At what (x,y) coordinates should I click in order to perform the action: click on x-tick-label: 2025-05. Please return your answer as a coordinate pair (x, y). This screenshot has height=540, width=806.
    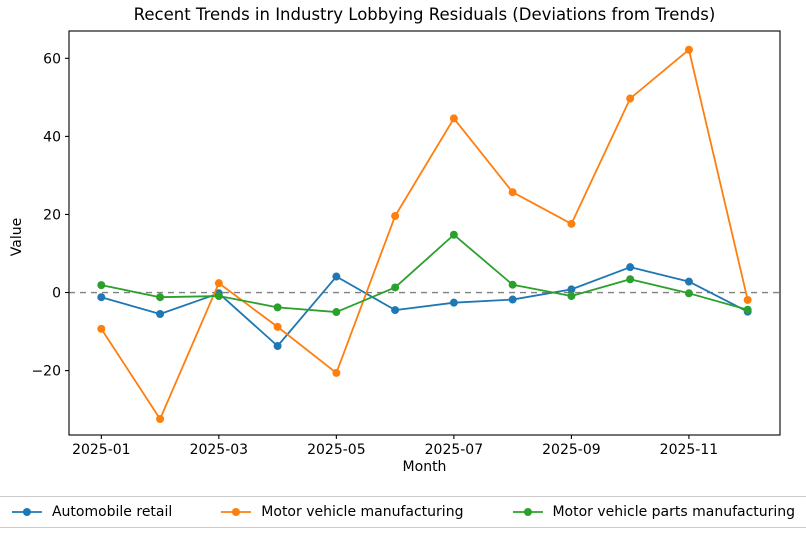
    Looking at the image, I should click on (336, 450).